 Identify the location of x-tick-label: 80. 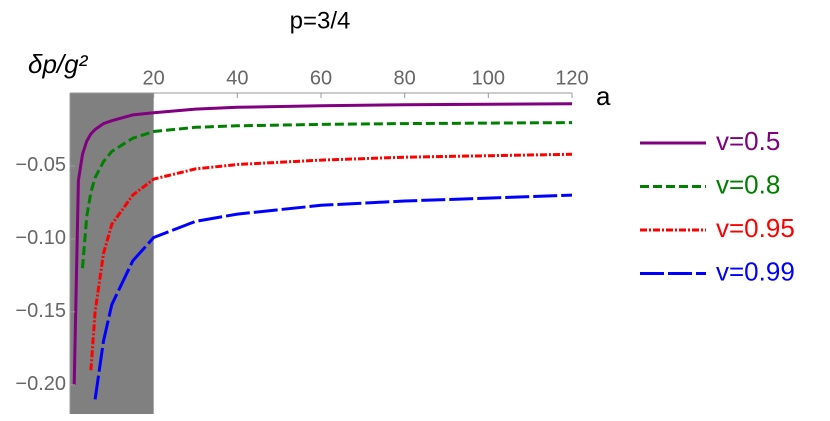
(405, 78).